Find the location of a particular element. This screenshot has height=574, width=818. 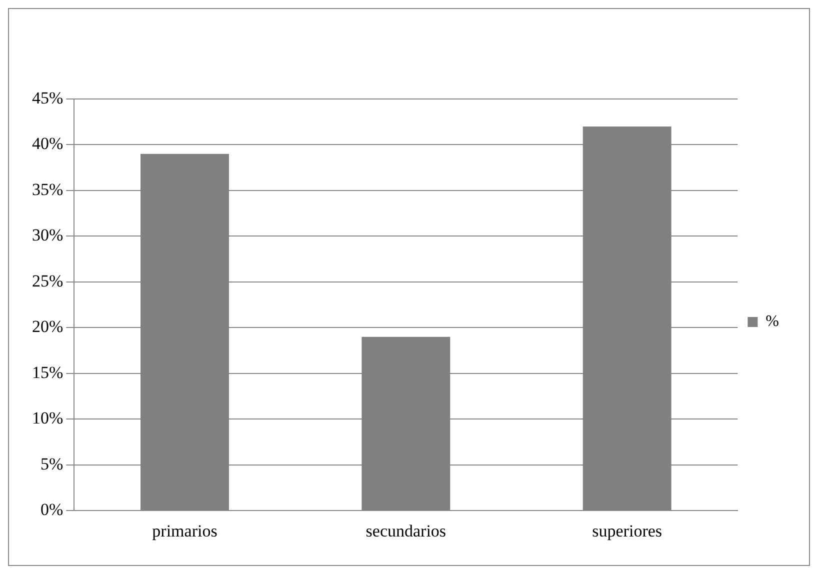

y-tick-label: 45% is located at coordinates (48, 98).